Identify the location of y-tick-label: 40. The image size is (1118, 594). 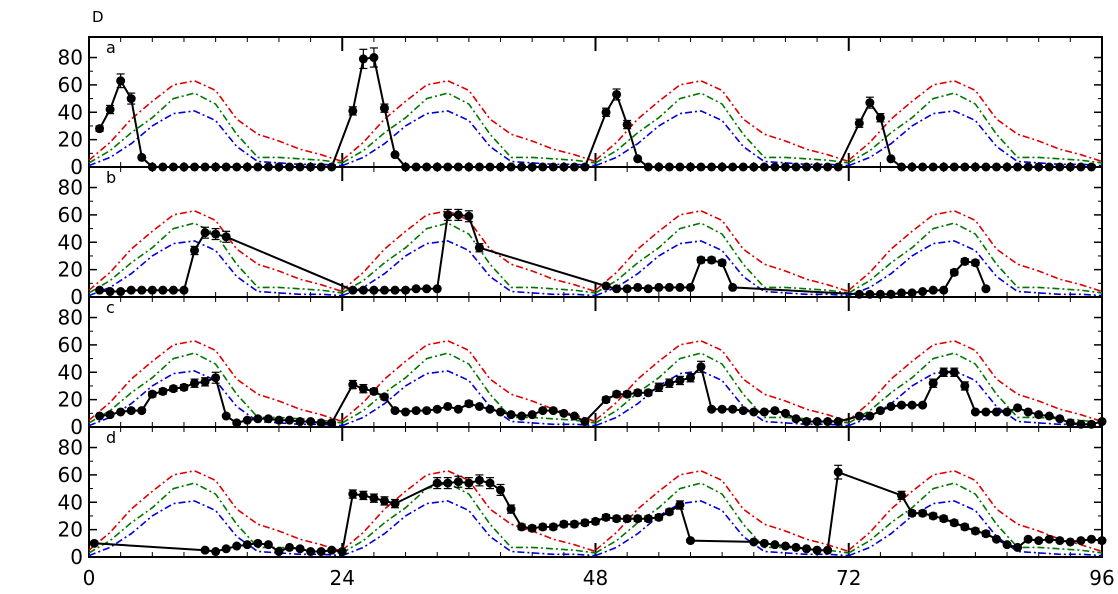
(70, 502).